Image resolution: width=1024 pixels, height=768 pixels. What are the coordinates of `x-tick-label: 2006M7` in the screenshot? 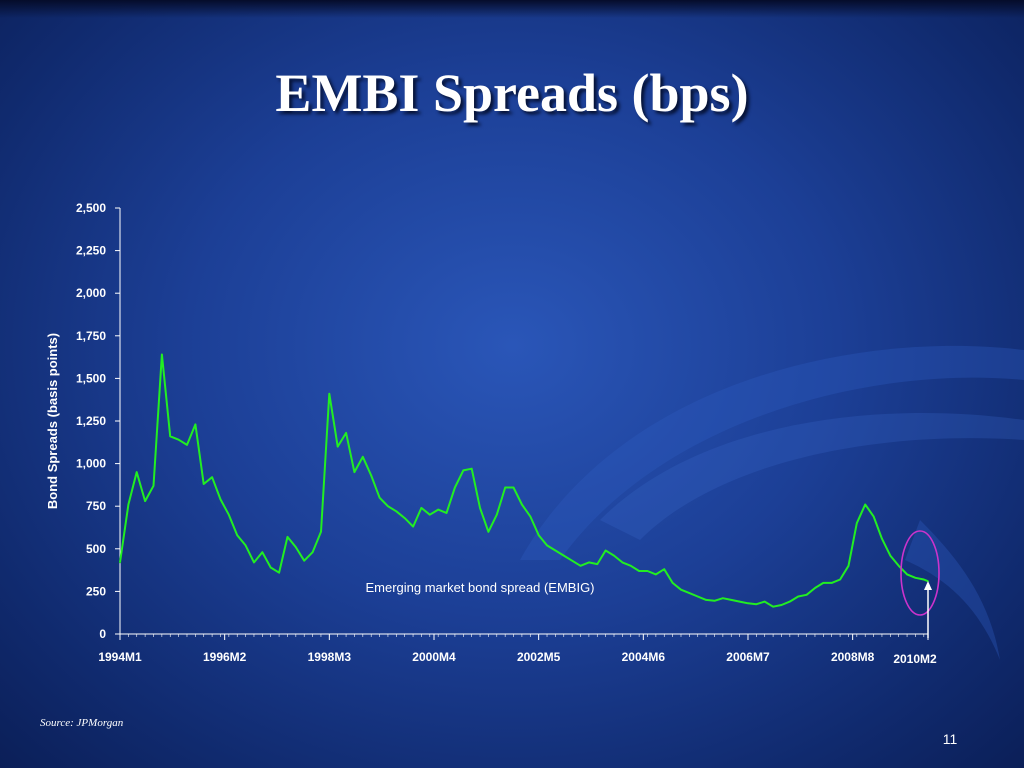 It's located at (748, 657).